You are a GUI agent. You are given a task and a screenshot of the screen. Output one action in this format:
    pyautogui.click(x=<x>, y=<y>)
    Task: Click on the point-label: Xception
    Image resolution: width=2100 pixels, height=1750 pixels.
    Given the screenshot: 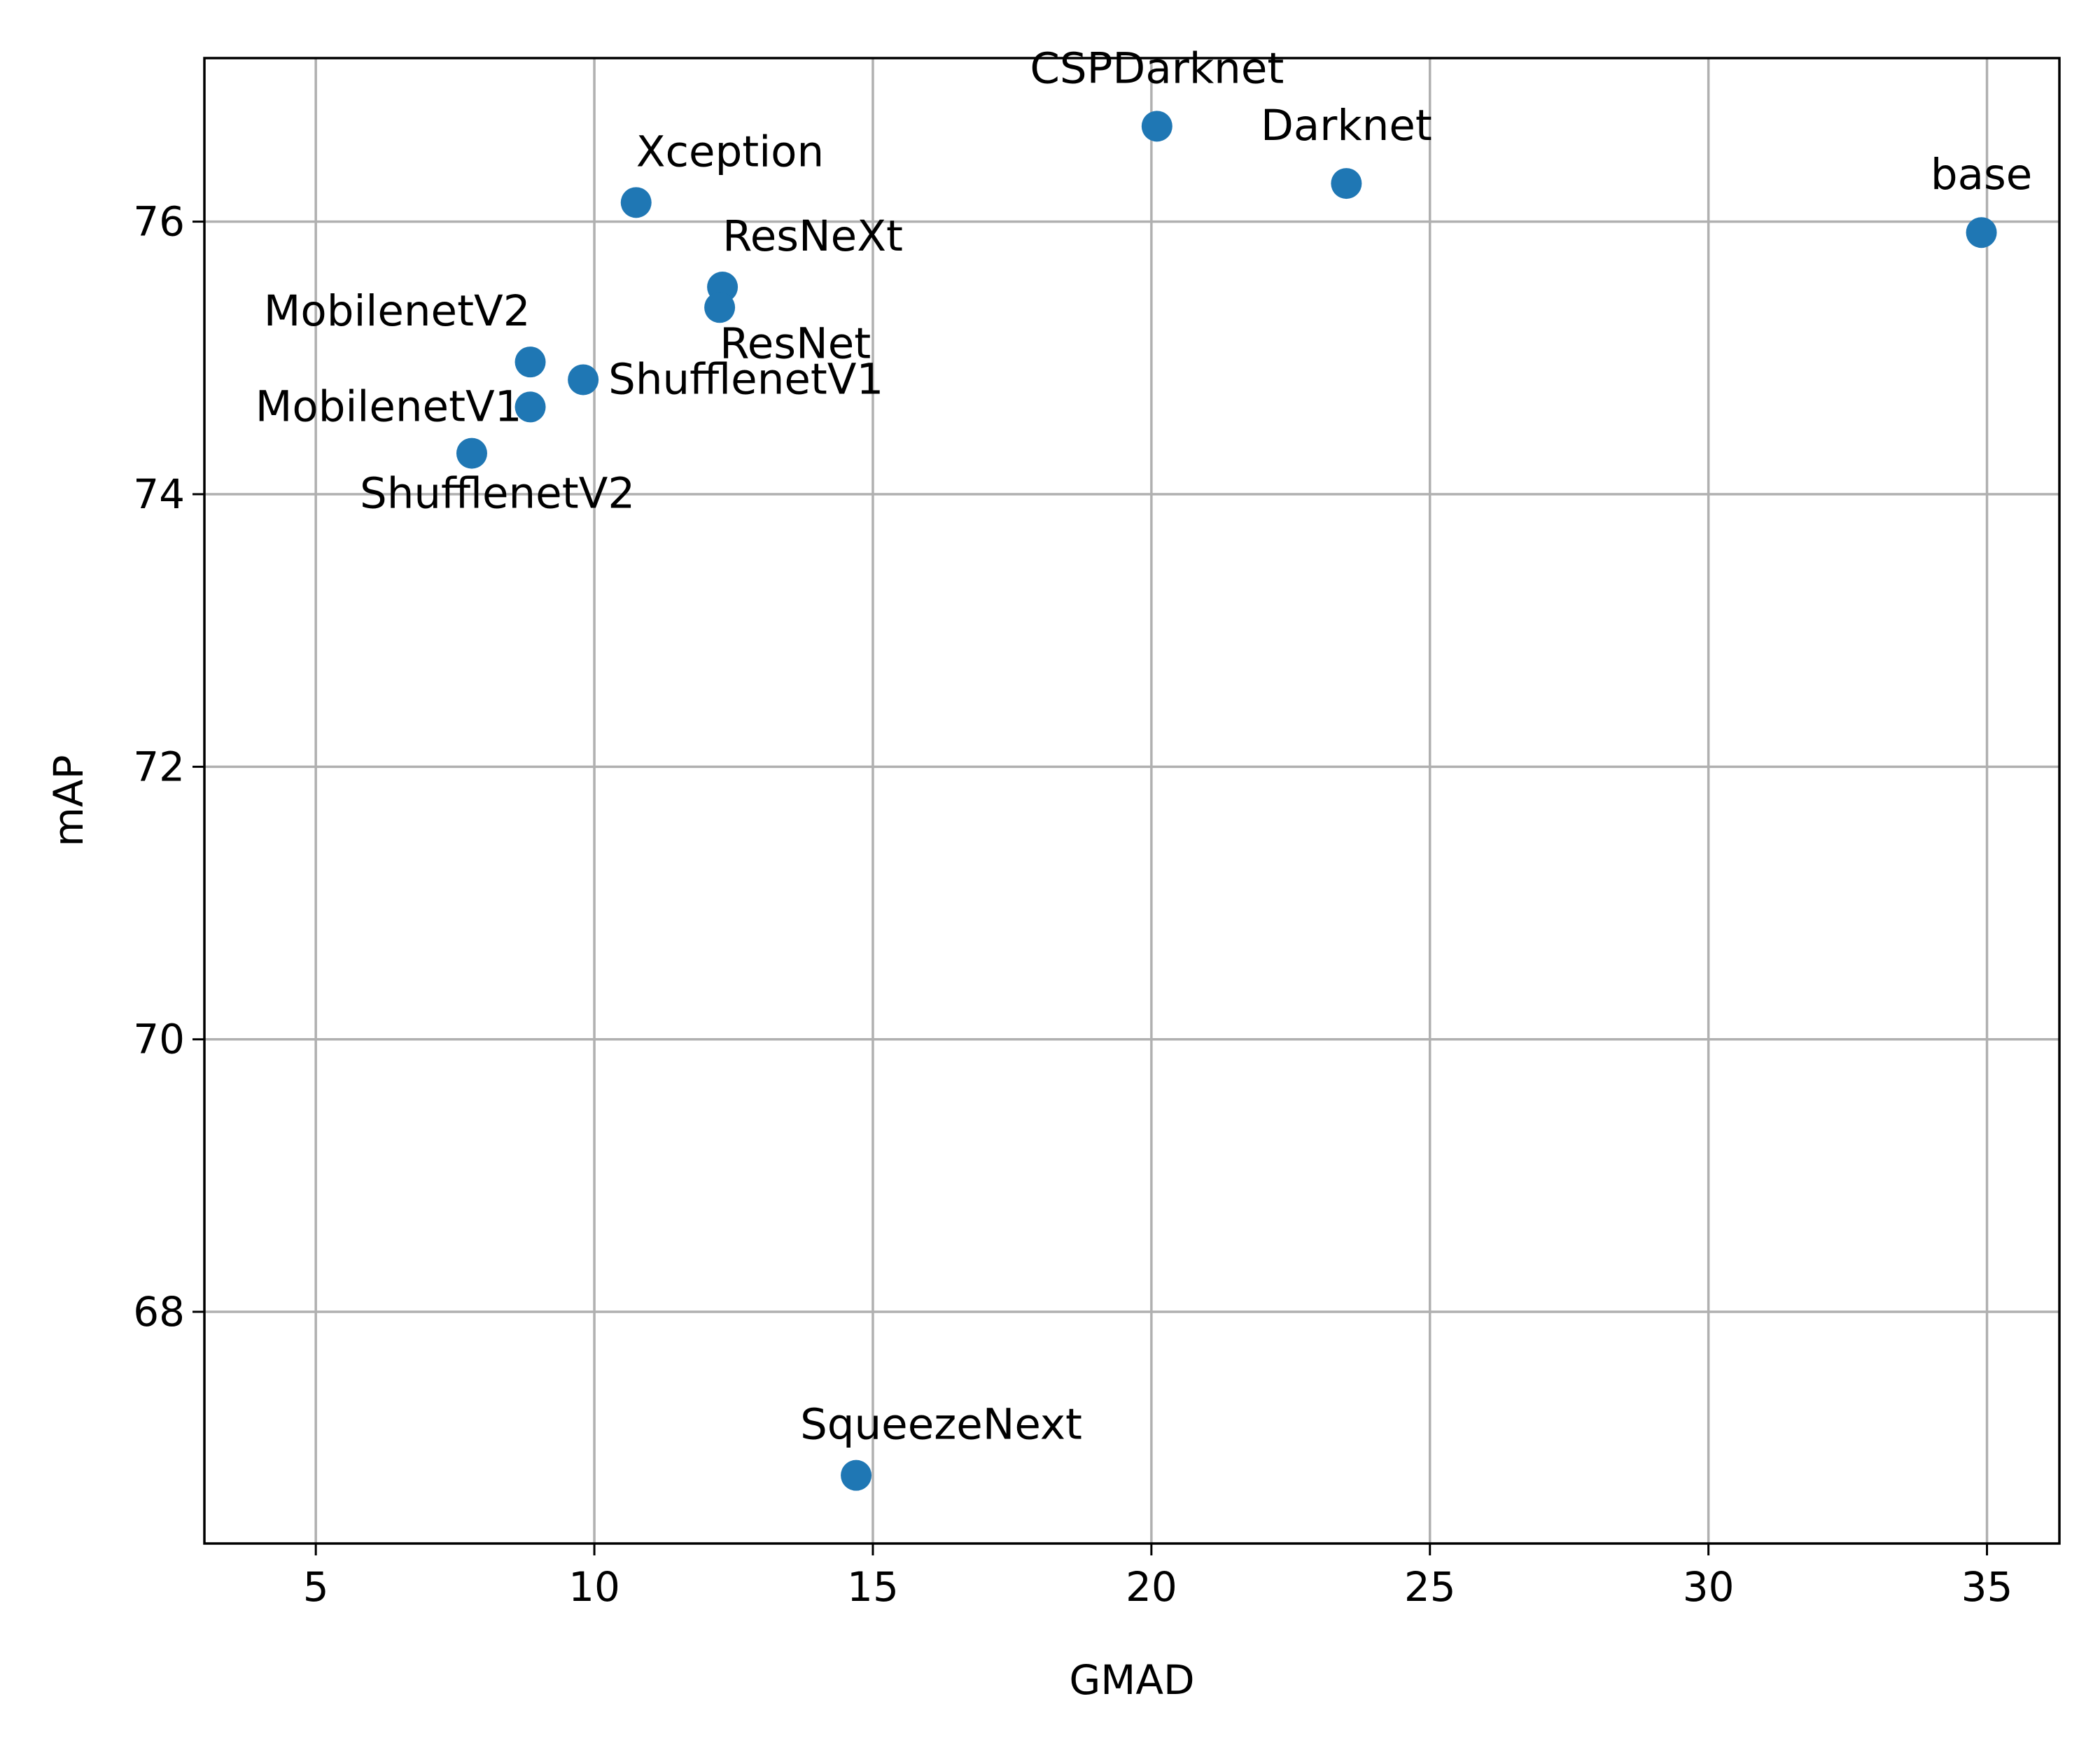 What is the action you would take?
    pyautogui.click(x=730, y=151)
    